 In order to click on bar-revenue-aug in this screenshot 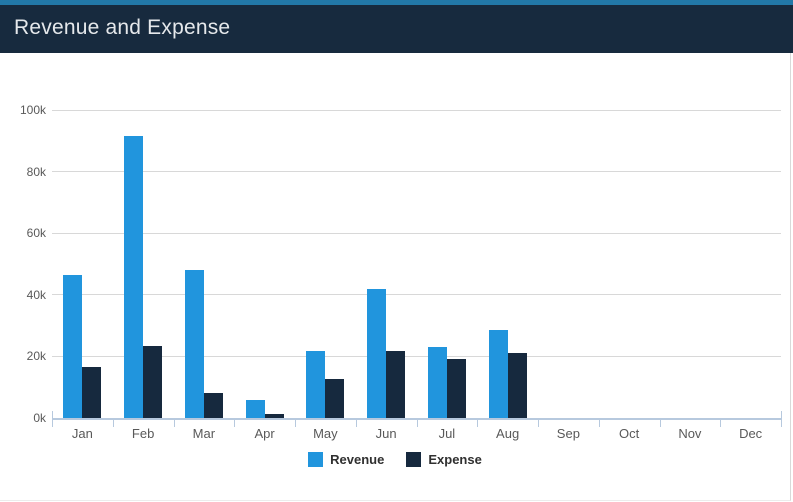, I will do `click(498, 374)`.